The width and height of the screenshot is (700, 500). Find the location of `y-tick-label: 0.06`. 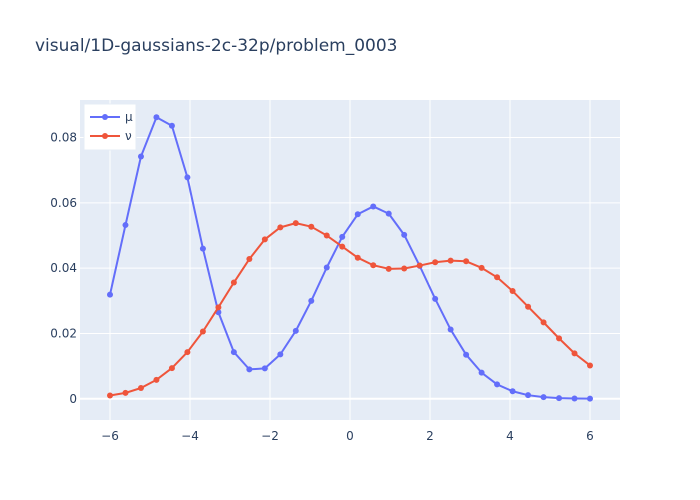

y-tick-label: 0.06 is located at coordinates (63, 203).